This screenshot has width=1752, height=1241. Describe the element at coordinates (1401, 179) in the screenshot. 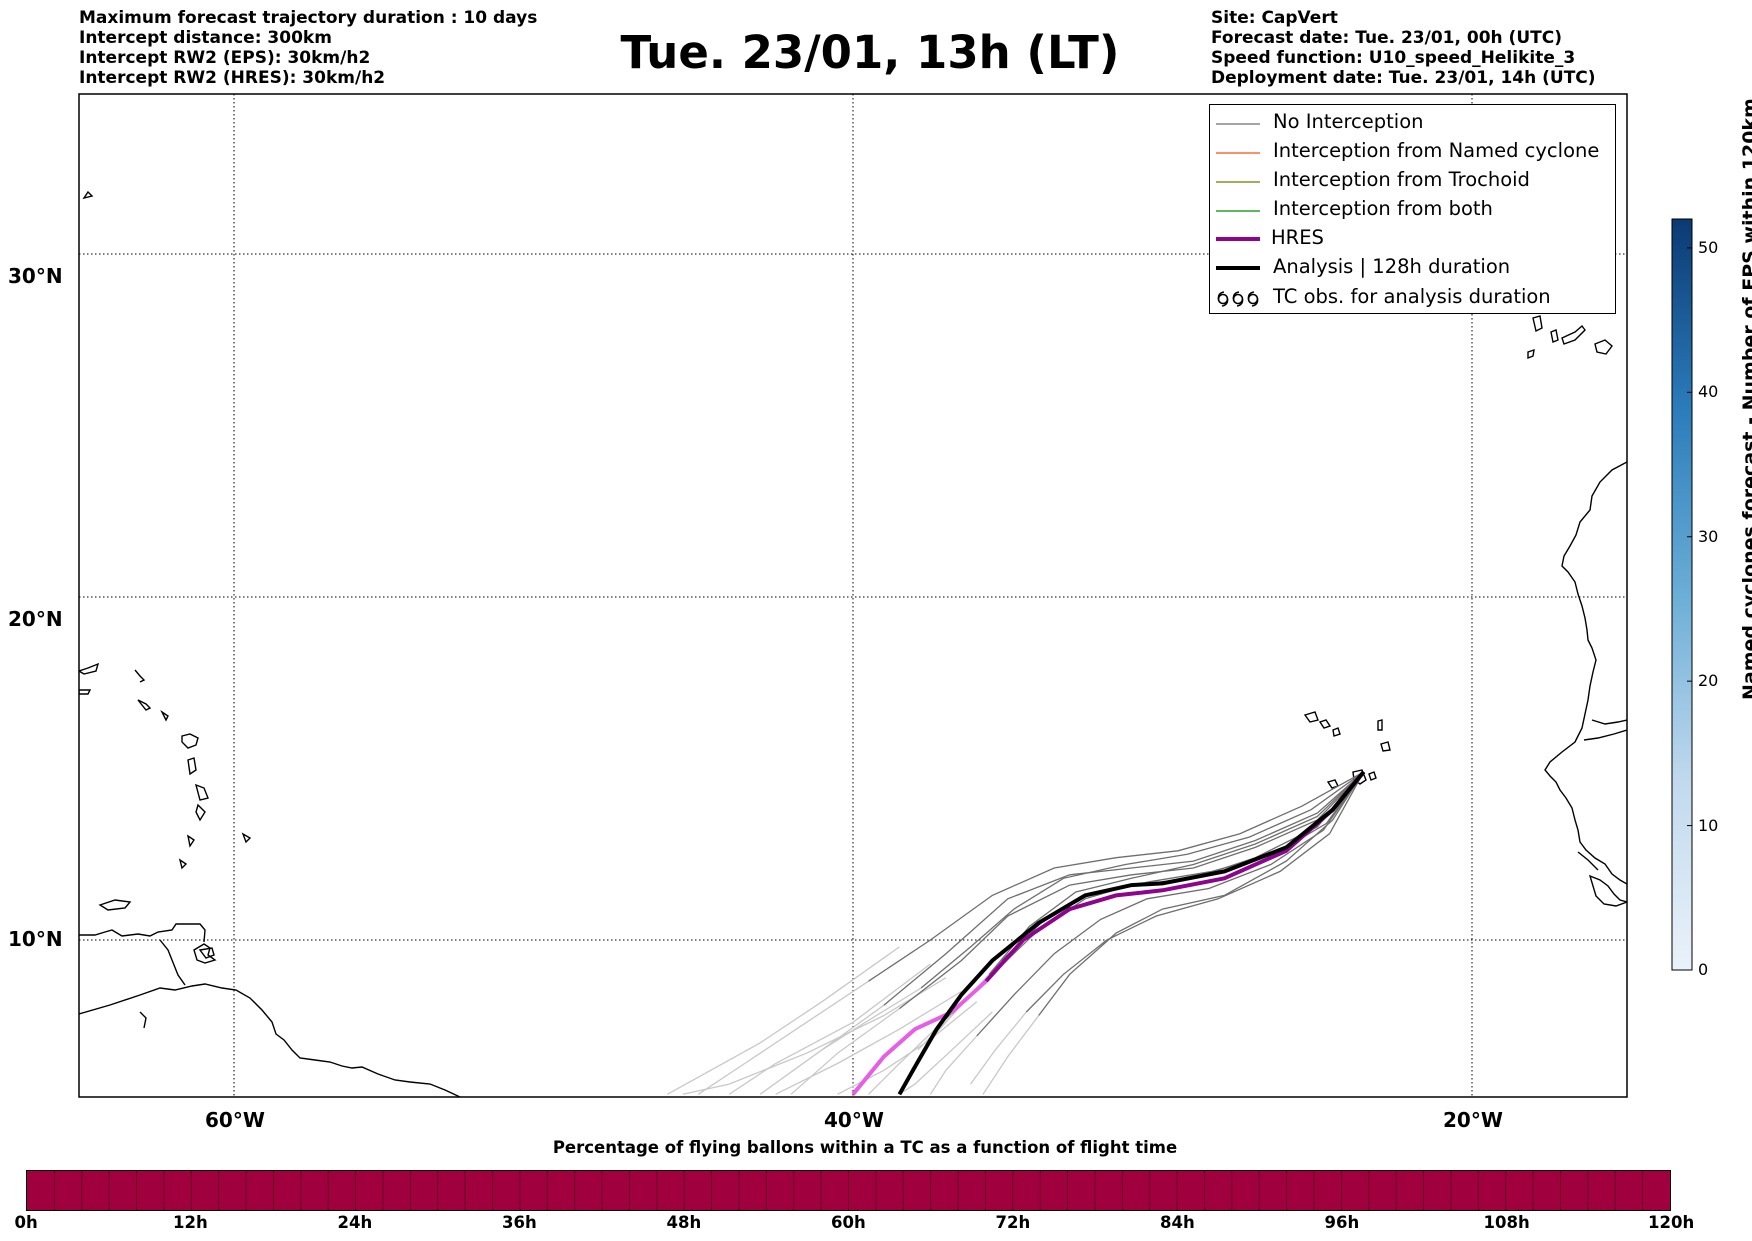

I see `legend-label-trochoid: Interception from Trochoid` at that location.